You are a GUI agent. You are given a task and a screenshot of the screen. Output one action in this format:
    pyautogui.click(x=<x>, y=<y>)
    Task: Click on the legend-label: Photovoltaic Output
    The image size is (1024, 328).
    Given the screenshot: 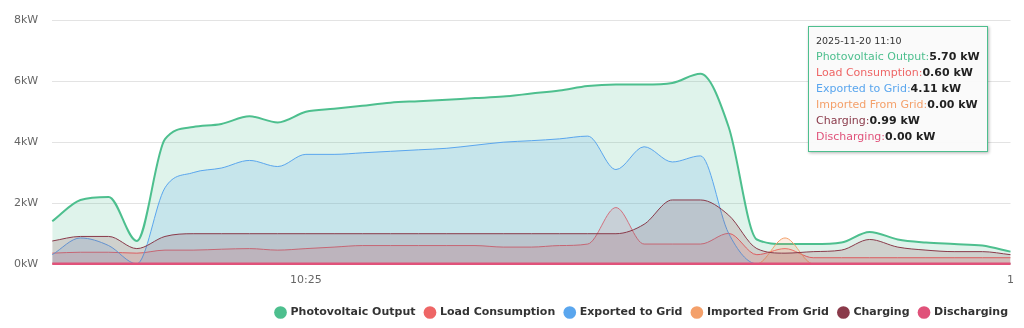 What is the action you would take?
    pyautogui.click(x=353, y=312)
    